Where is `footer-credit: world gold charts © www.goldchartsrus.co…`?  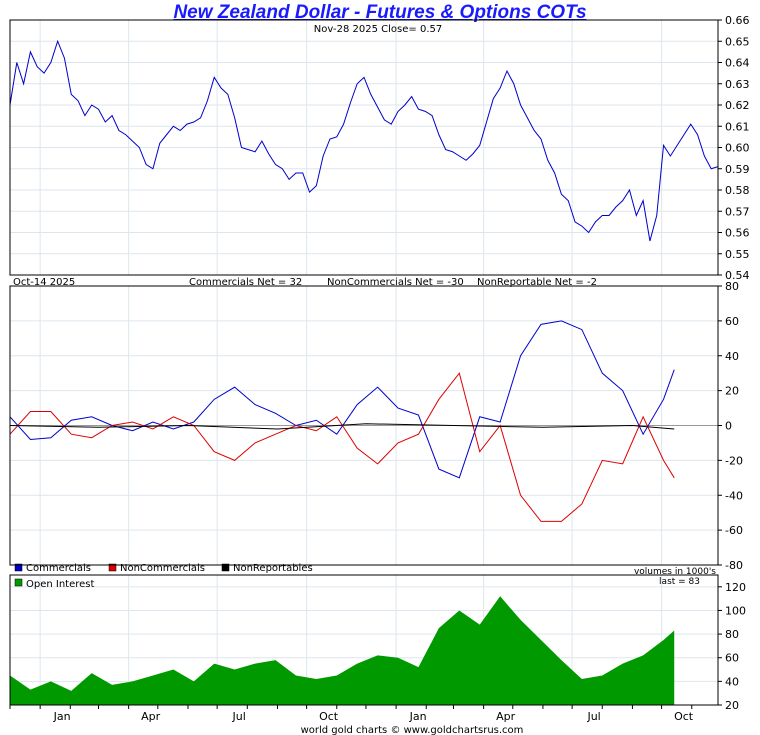 footer-credit: world gold charts © www.goldchartsrus.co… is located at coordinates (412, 730).